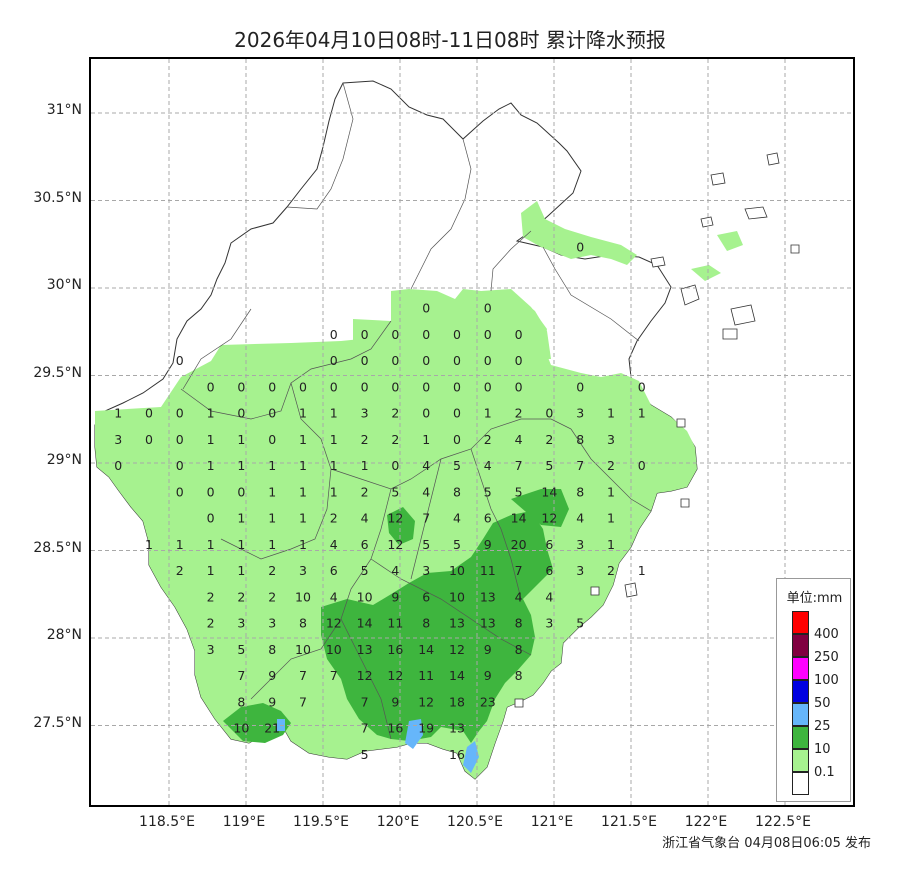 The height and width of the screenshot is (877, 900). I want to click on lat-label: 28°N, so click(64, 635).